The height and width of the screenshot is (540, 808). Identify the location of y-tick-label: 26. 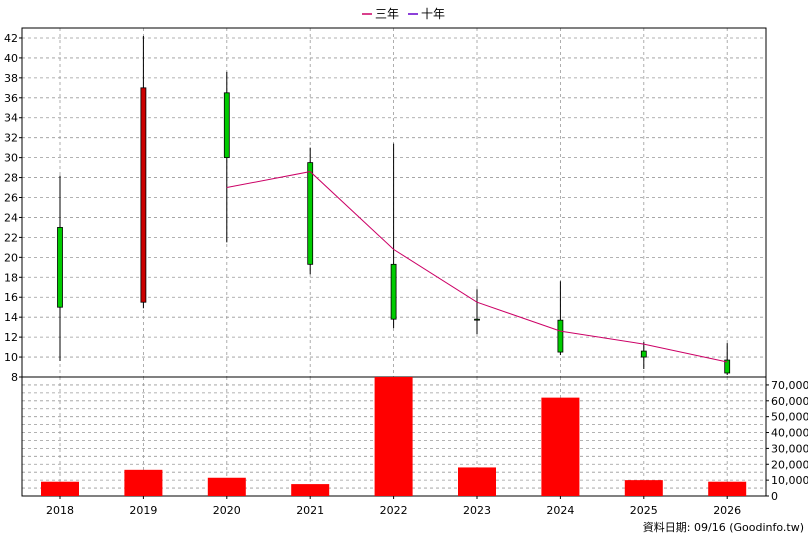
(11, 198).